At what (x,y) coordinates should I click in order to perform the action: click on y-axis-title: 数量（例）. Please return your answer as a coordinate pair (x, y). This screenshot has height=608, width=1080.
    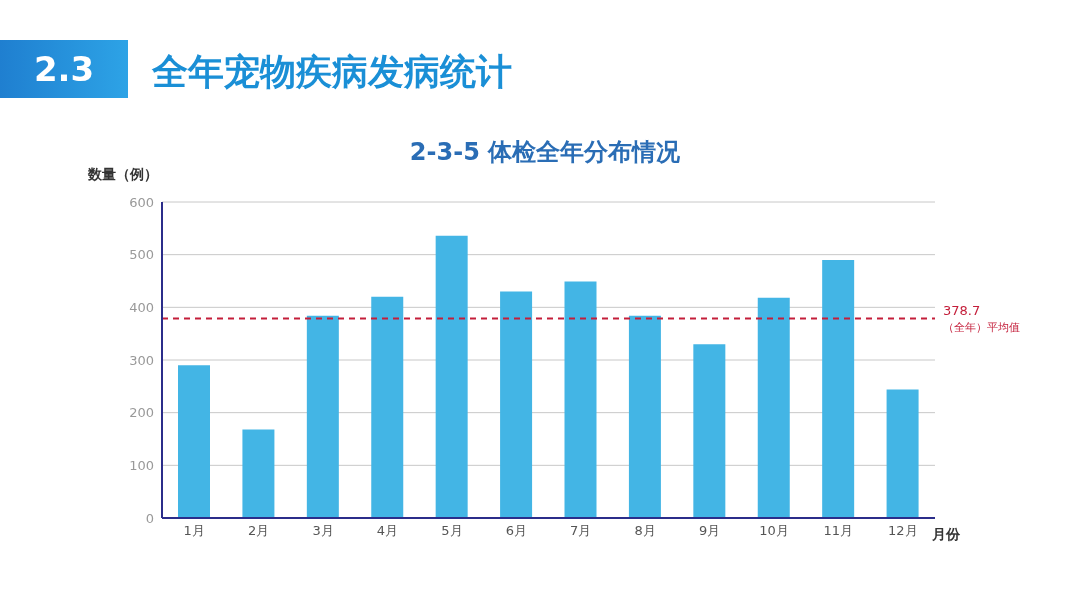
    Looking at the image, I should click on (123, 175).